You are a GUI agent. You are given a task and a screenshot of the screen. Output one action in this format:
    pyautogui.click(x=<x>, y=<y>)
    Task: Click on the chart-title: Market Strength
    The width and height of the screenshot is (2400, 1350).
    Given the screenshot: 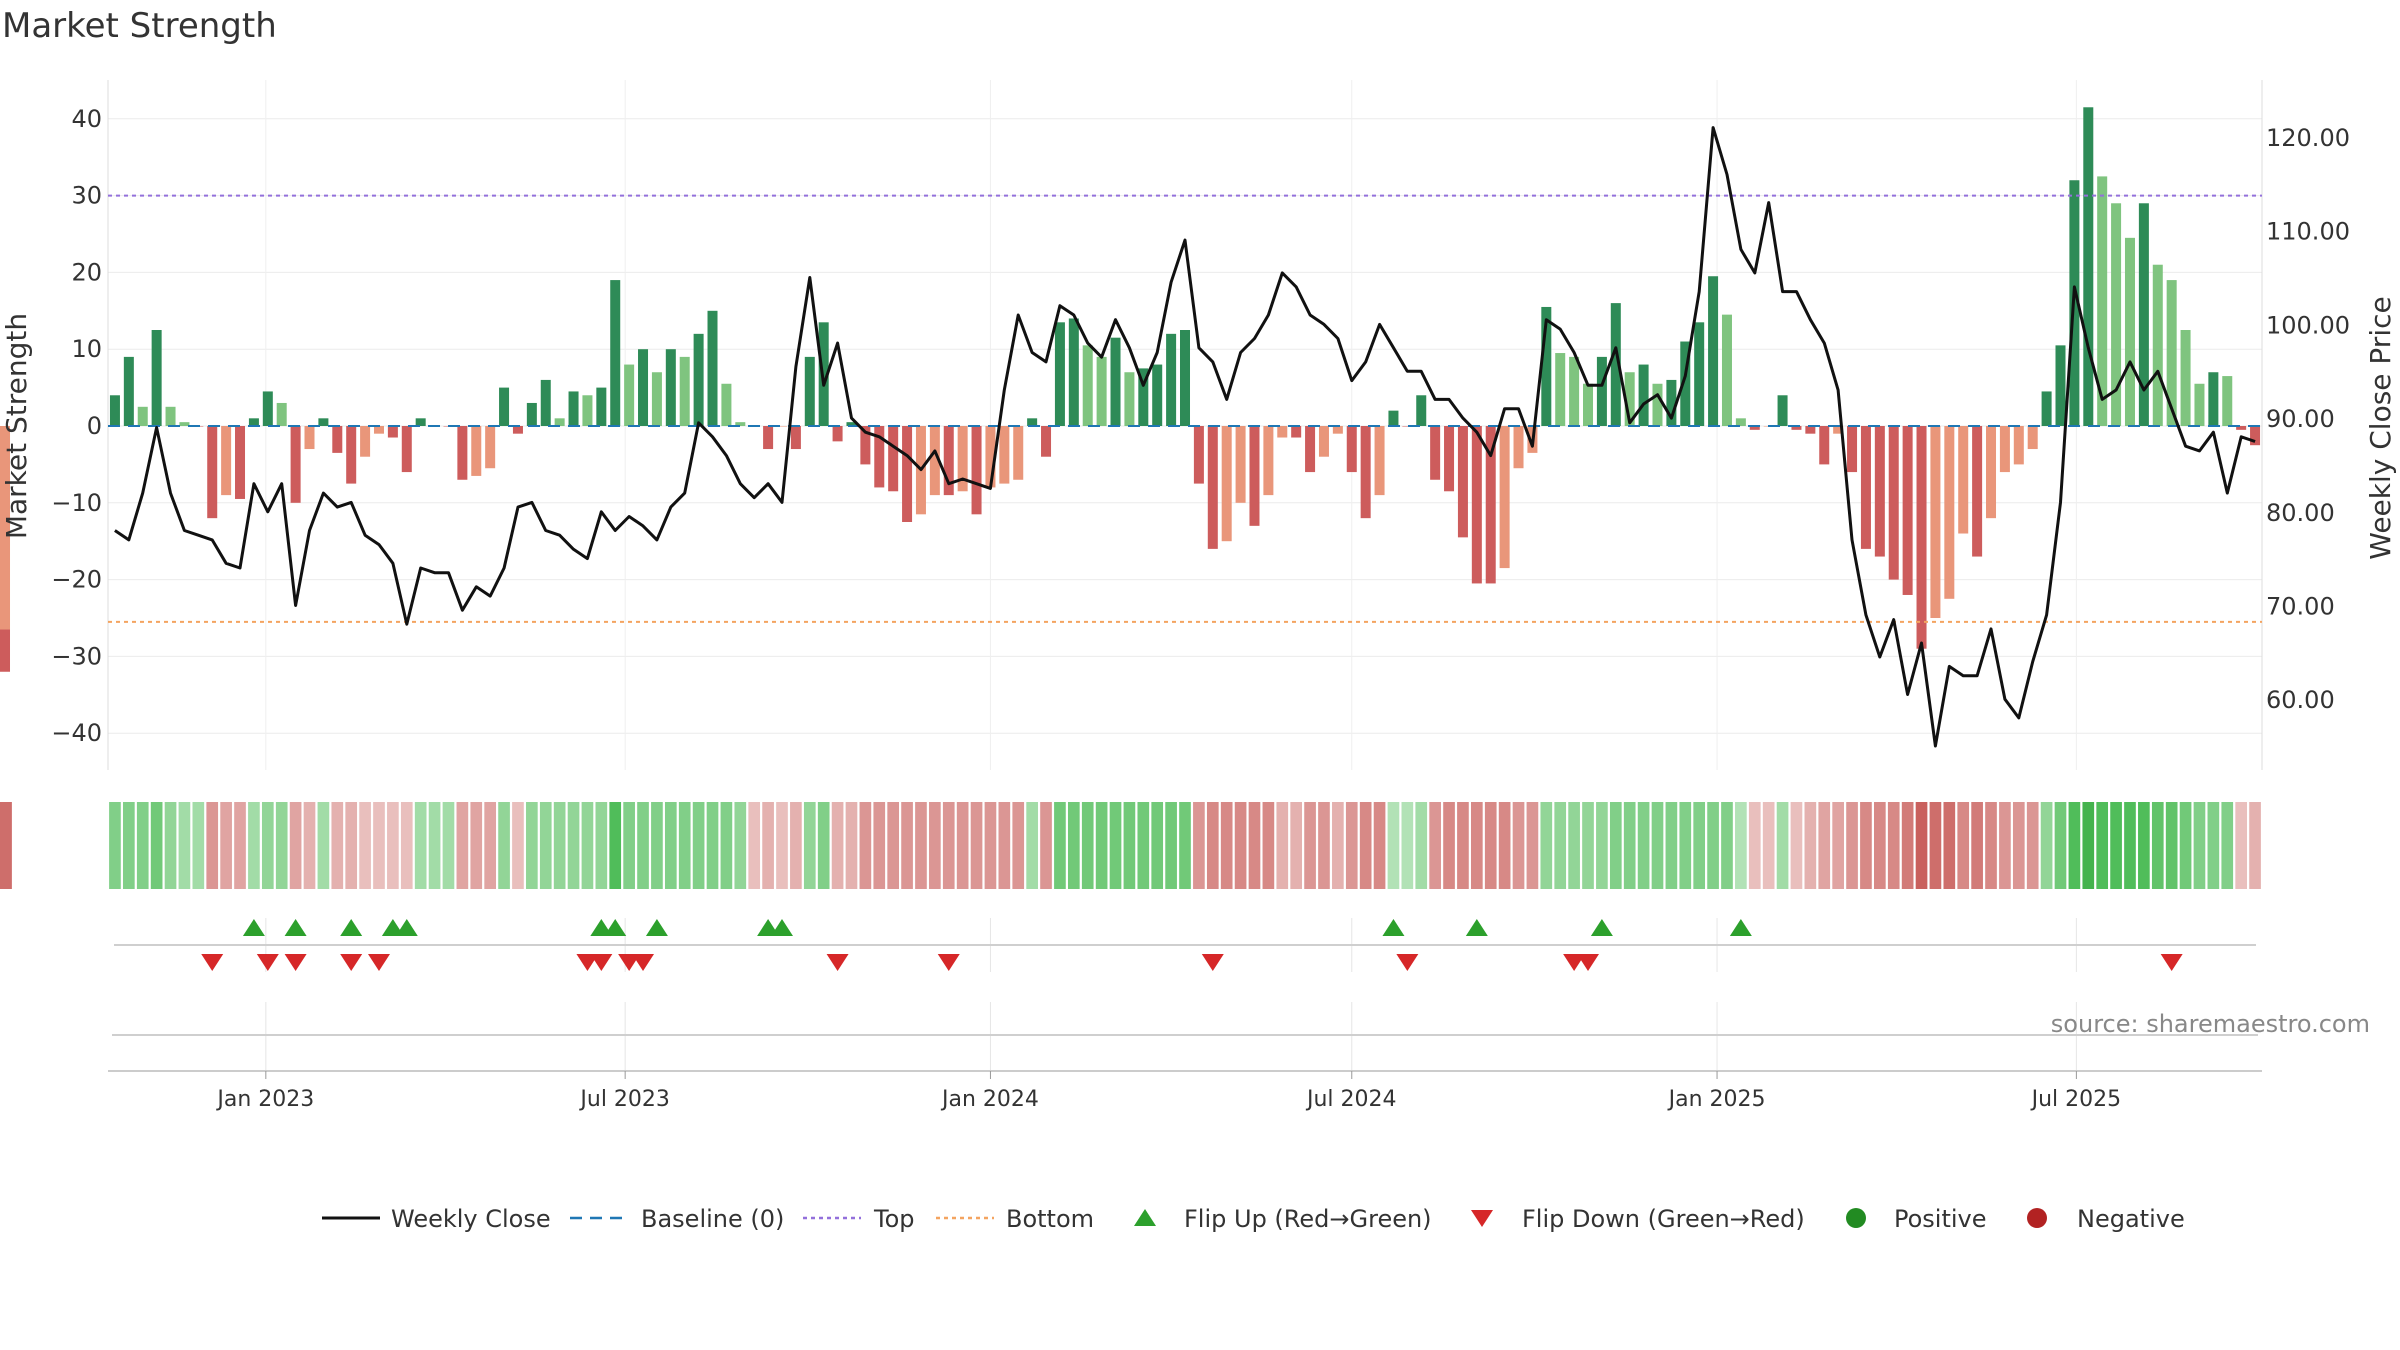 What is the action you would take?
    pyautogui.click(x=139, y=26)
    